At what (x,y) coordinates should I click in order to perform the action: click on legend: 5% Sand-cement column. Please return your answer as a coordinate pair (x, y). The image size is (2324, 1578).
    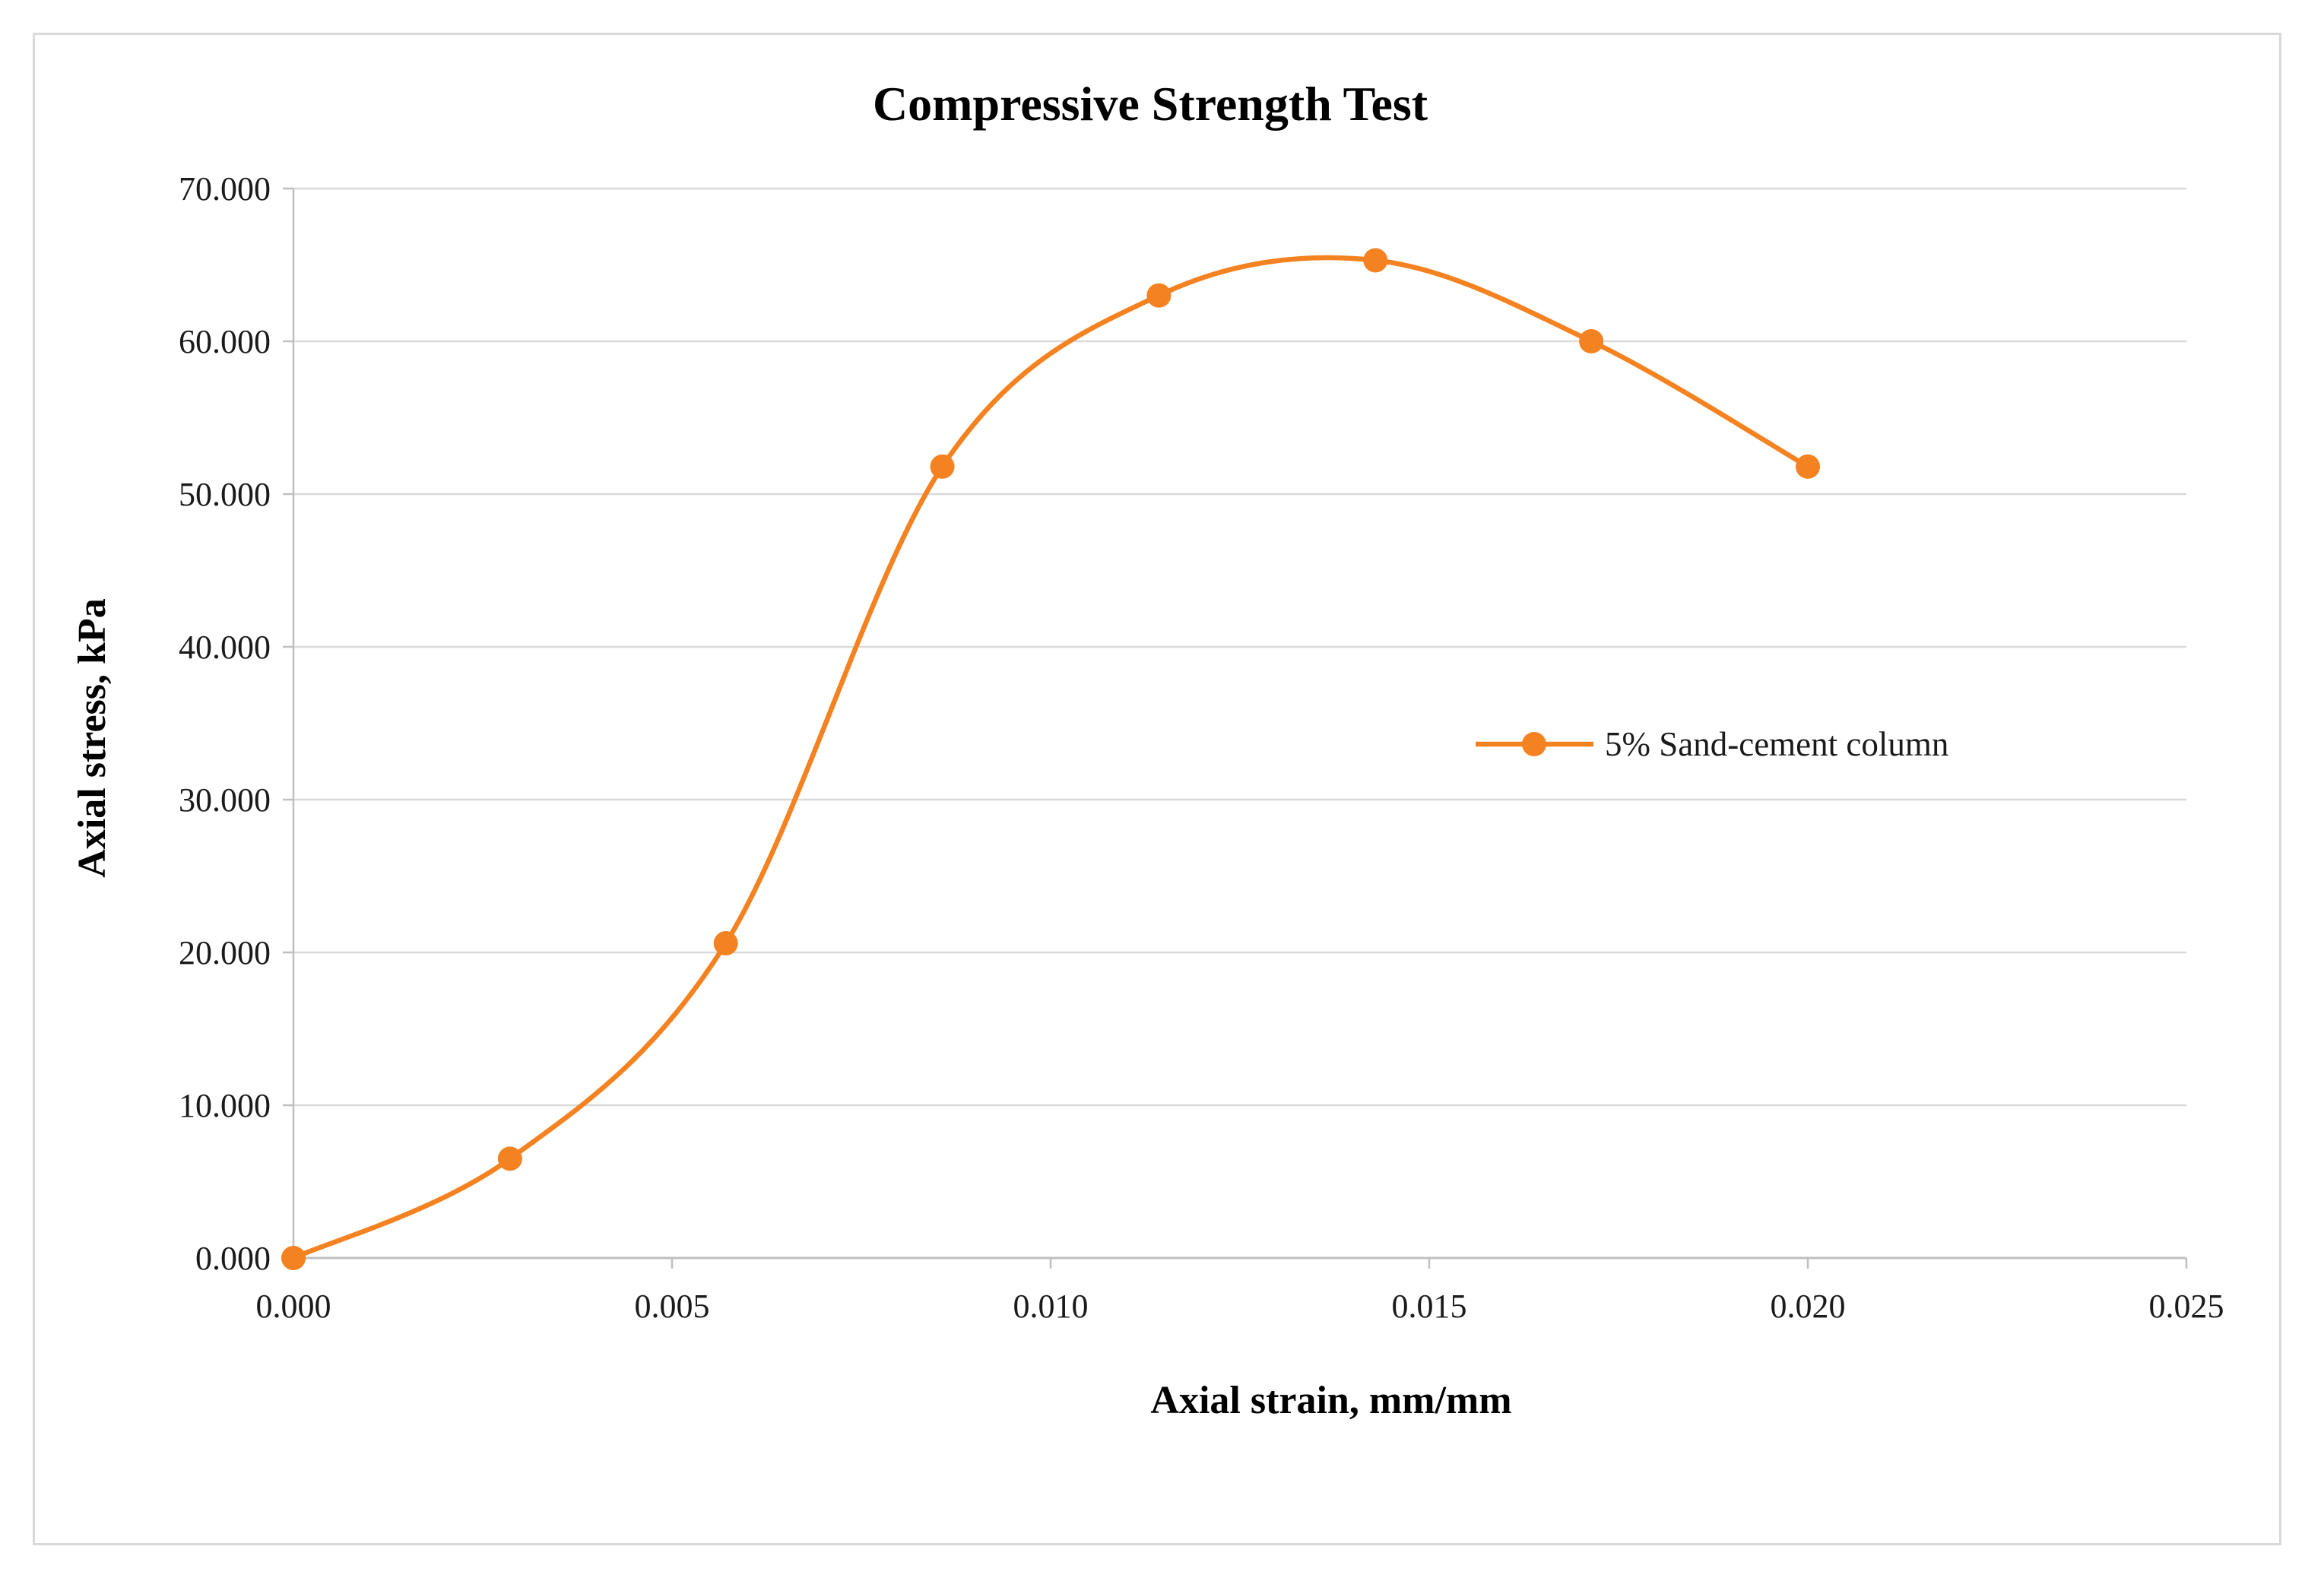
    Looking at the image, I should click on (1712, 744).